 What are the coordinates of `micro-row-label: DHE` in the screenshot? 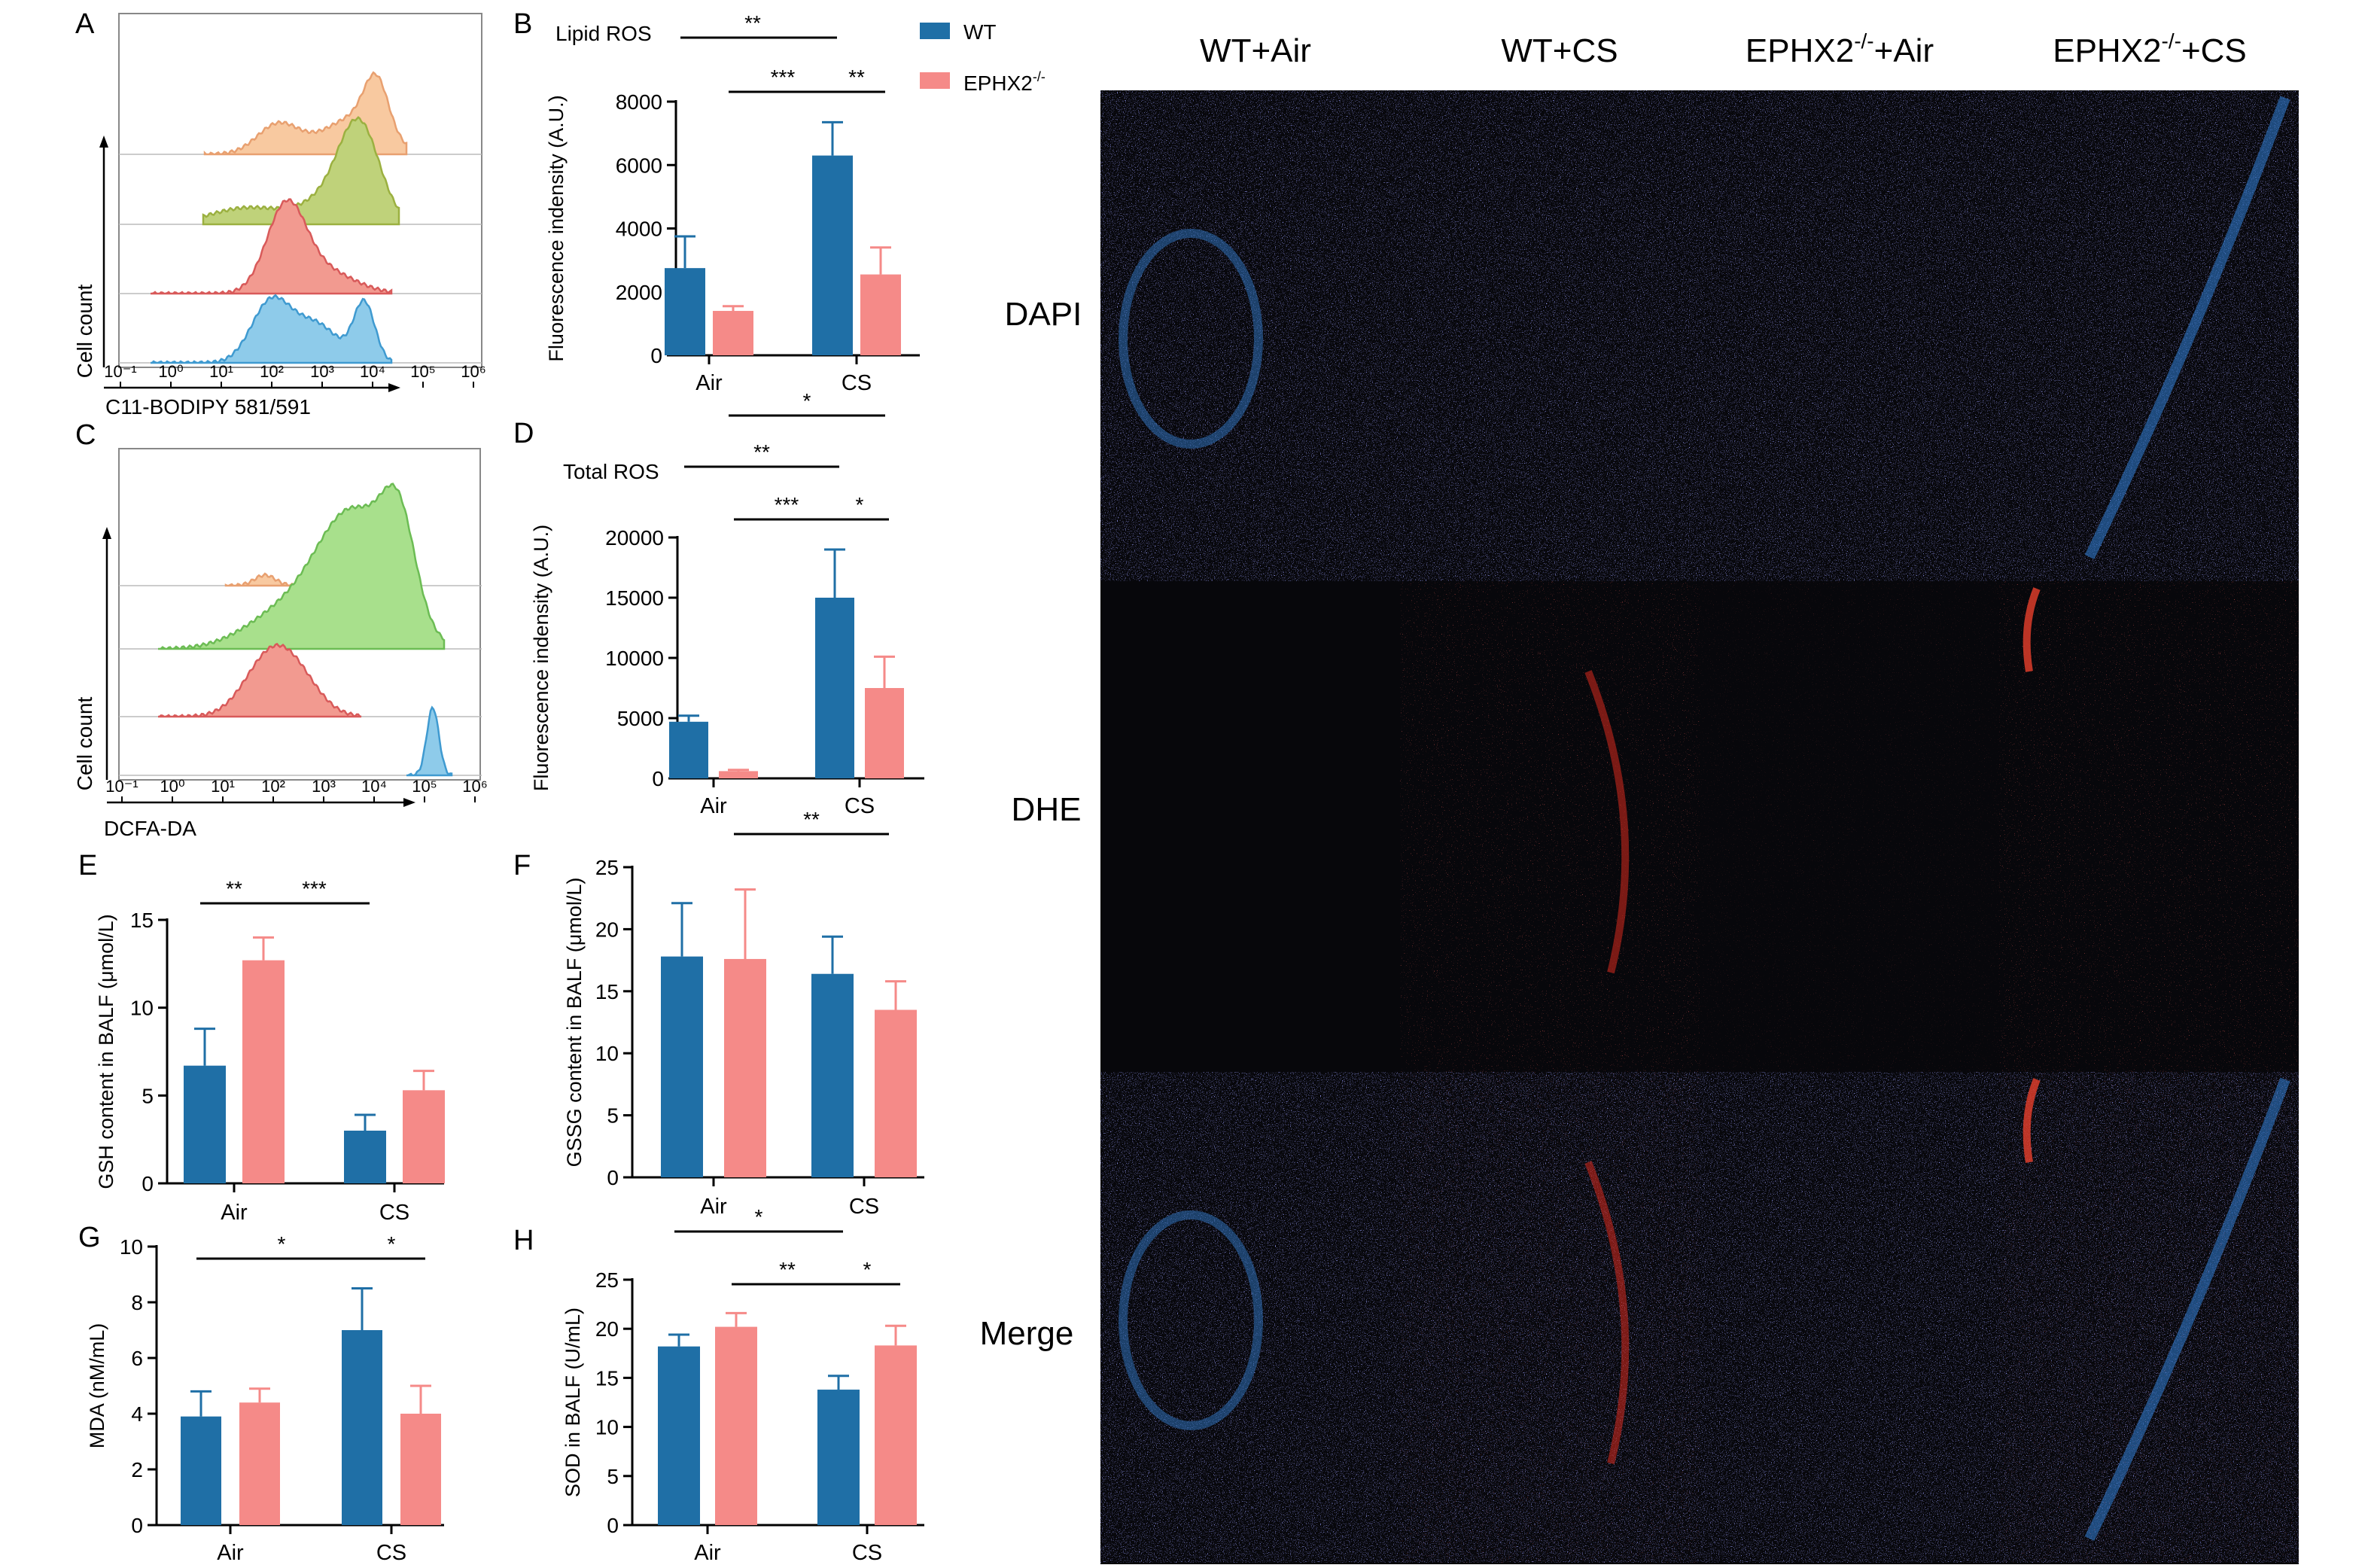 It's located at (1047, 809).